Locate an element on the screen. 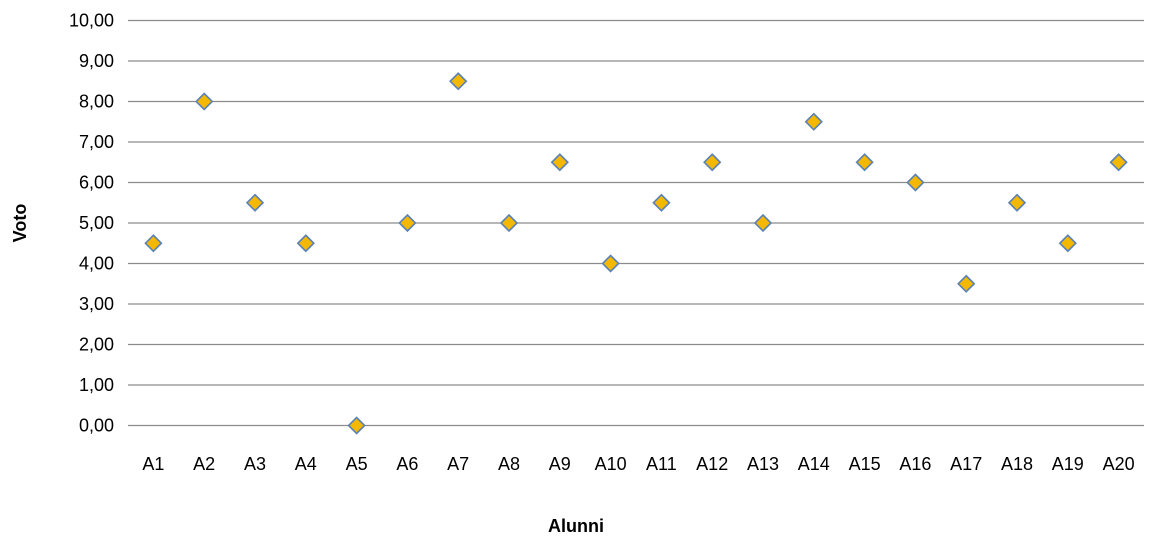 This screenshot has height=537, width=1149. x-tick-label: A5 is located at coordinates (357, 464).